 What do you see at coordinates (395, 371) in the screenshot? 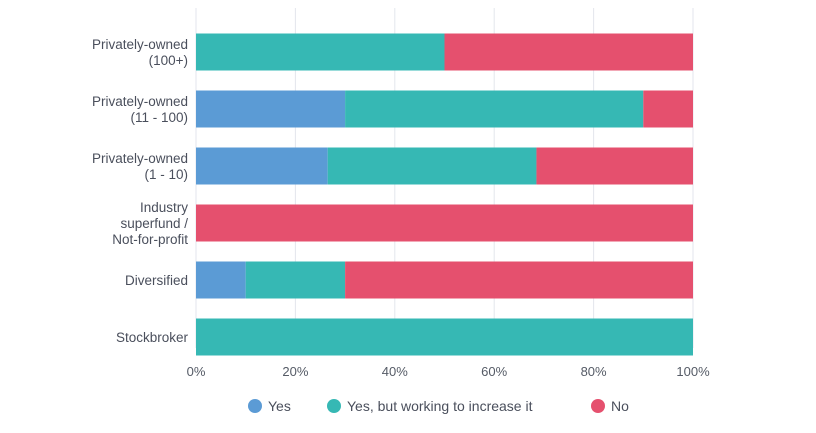
I see `x-tick-label: 40%` at bounding box center [395, 371].